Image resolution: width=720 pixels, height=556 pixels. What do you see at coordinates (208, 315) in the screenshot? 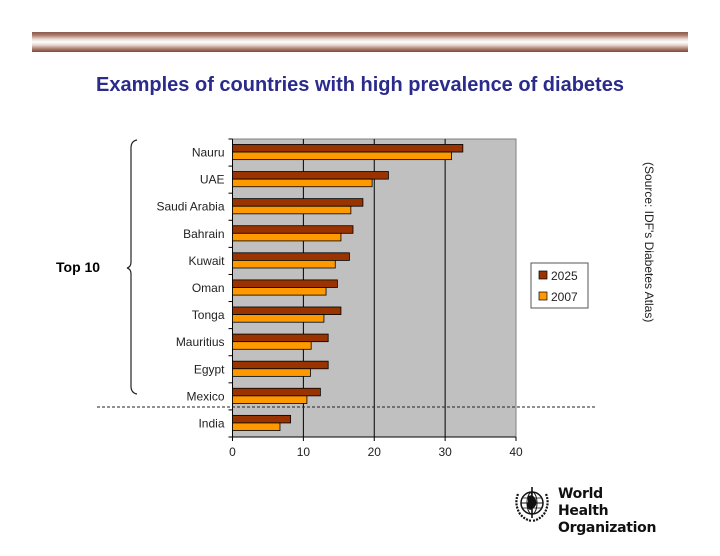
I see `category-label: Tonga` at bounding box center [208, 315].